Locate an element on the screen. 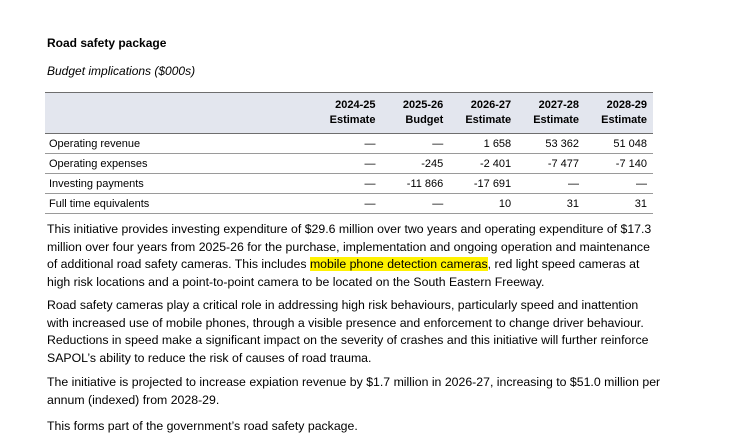 This screenshot has height=446, width=740. highlighted-text: mobile phone detection cameras is located at coordinates (398, 264).